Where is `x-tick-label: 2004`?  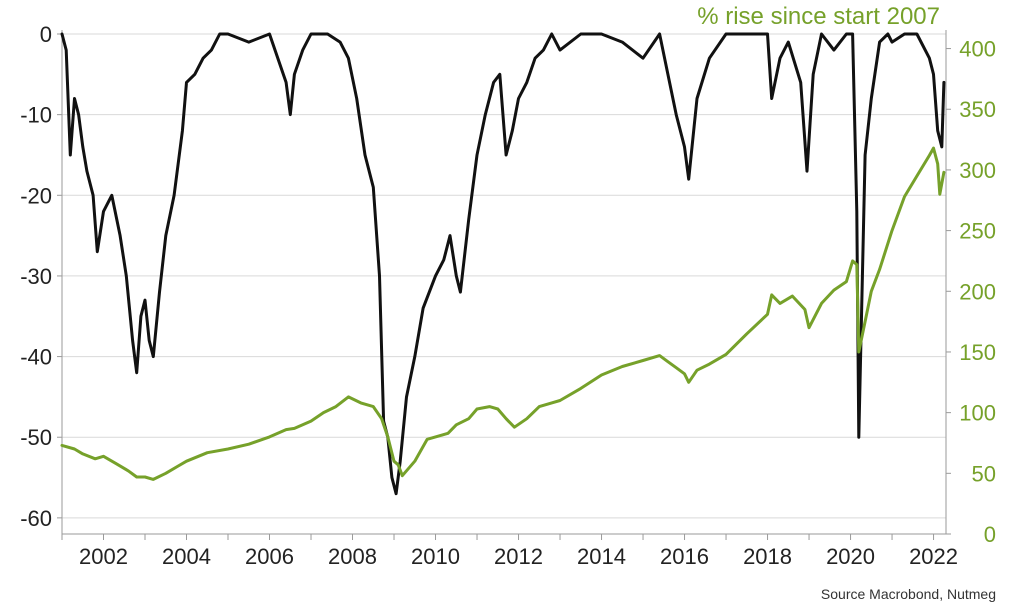 x-tick-label: 2004 is located at coordinates (186, 556).